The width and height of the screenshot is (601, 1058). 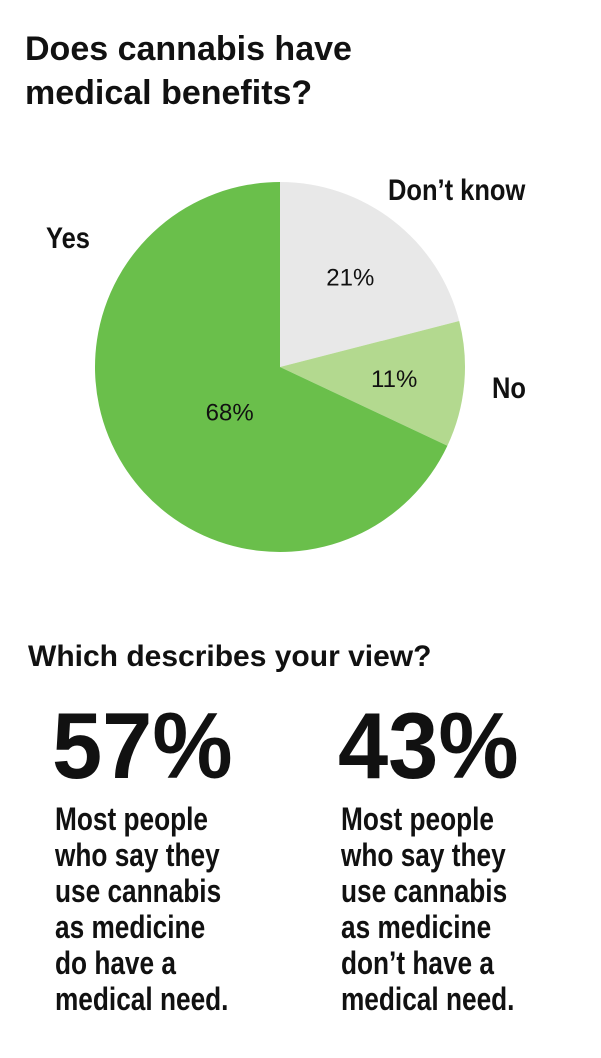 I want to click on stat-value: 57%, so click(x=142, y=745).